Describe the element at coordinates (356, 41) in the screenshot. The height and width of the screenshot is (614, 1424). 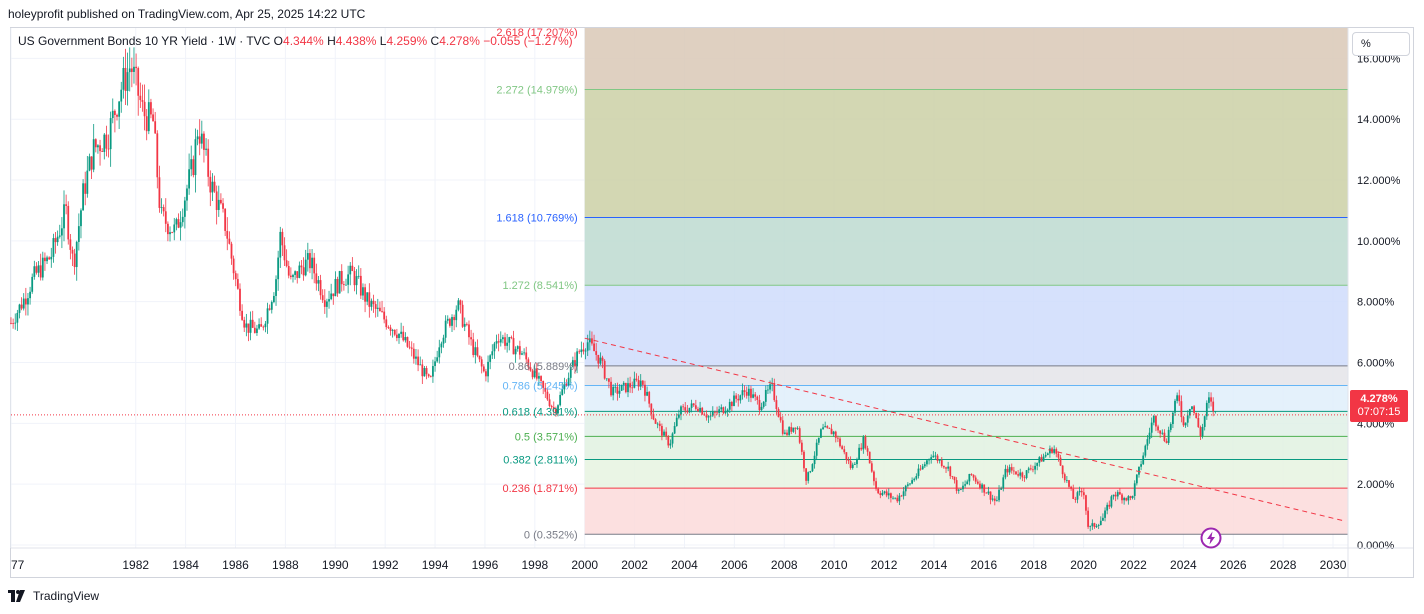
I see `legend-high: 4.438%` at that location.